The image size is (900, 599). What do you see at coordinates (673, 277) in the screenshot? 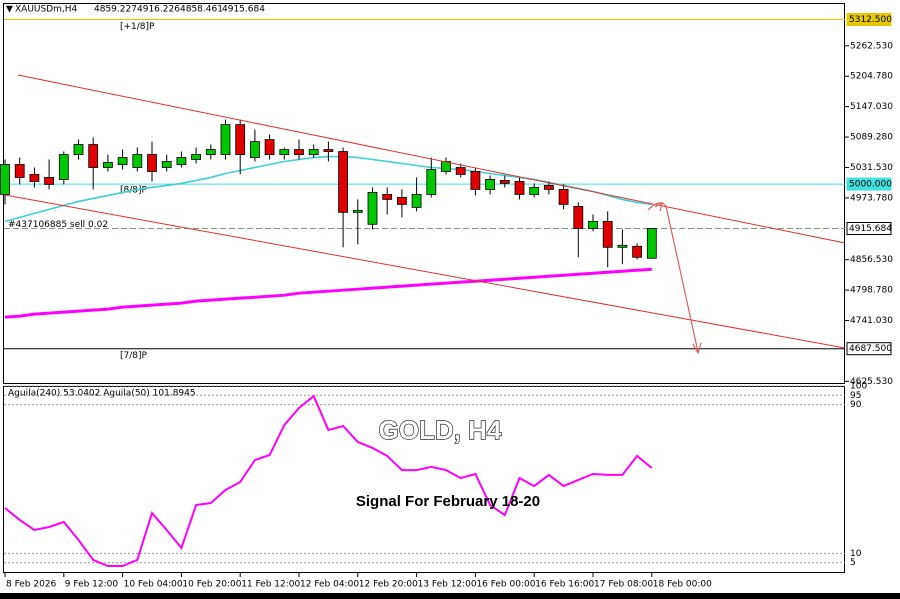
I see `forecast-arrow` at bounding box center [673, 277].